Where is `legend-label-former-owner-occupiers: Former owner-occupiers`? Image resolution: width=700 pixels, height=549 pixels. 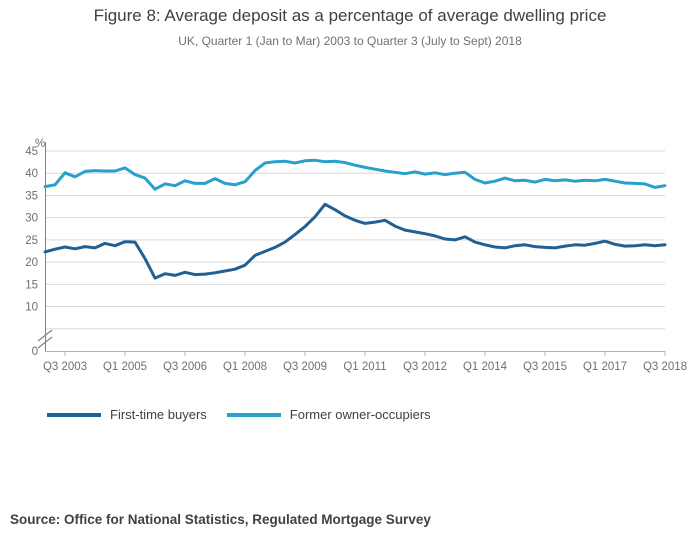
legend-label-former-owner-occupiers: Former owner-occupiers is located at coordinates (360, 414).